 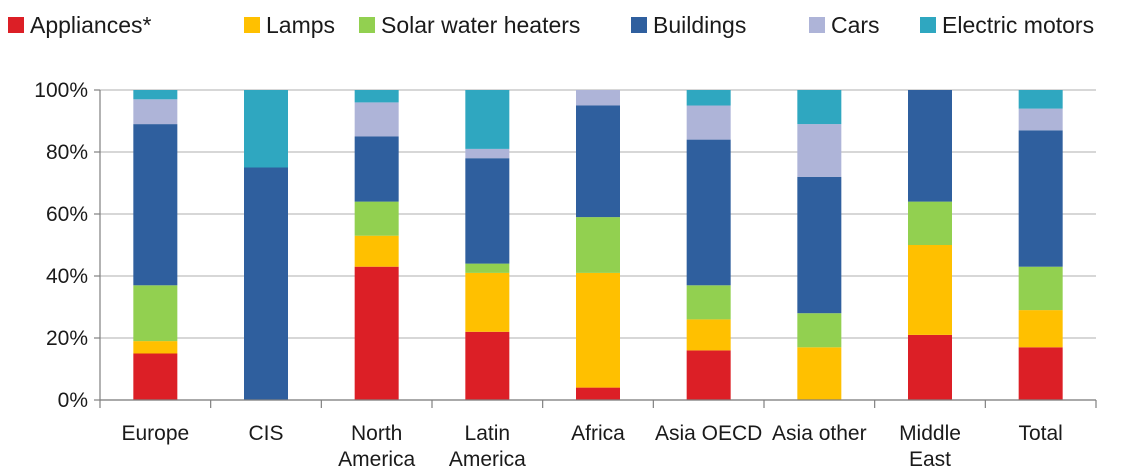 I want to click on bar-africa-appliances, so click(x=598, y=393).